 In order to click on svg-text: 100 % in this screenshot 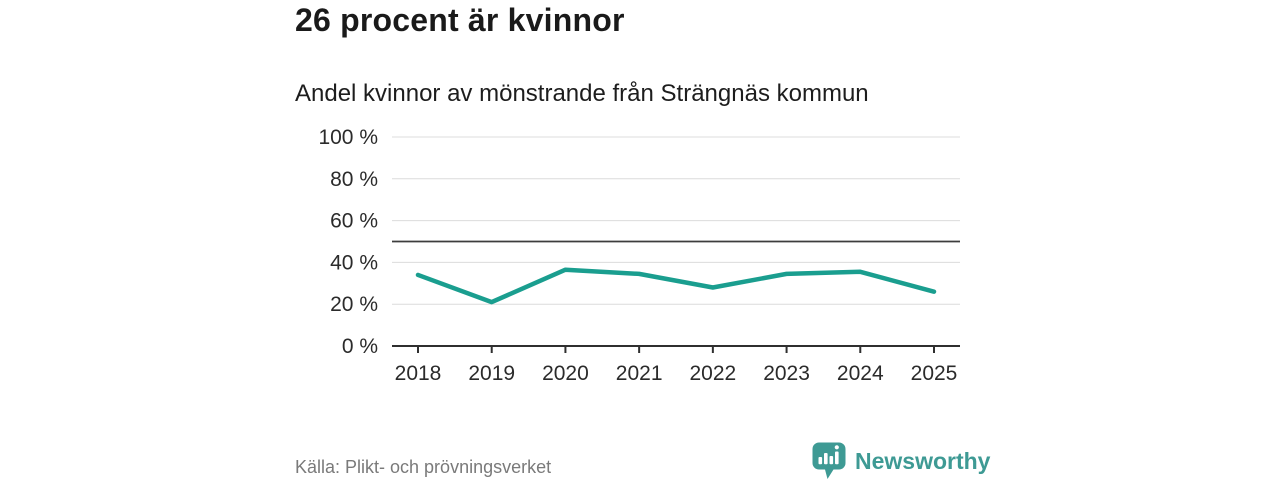, I will do `click(348, 137)`.